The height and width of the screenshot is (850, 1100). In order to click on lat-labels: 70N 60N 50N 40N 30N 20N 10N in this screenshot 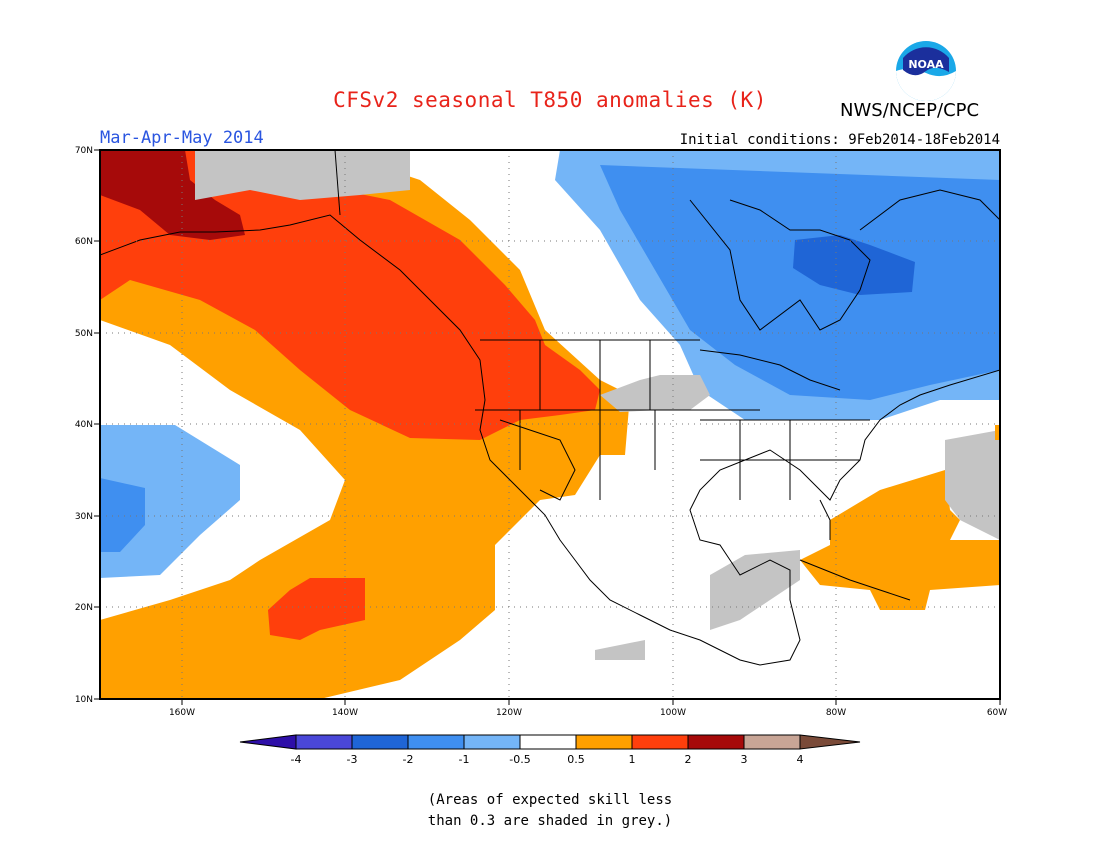, I will do `click(84, 425)`.